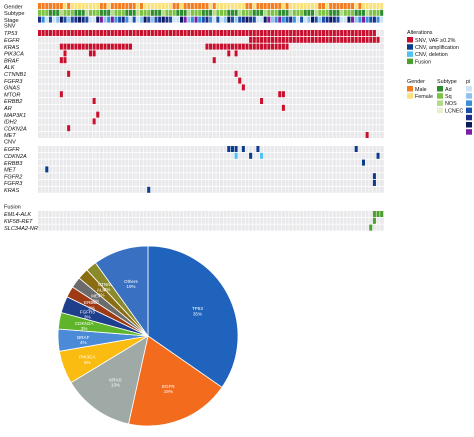 This screenshot has height=437, width=474. Describe the element at coordinates (175, 381) in the screenshot. I see `pie-slice-egfr` at that location.